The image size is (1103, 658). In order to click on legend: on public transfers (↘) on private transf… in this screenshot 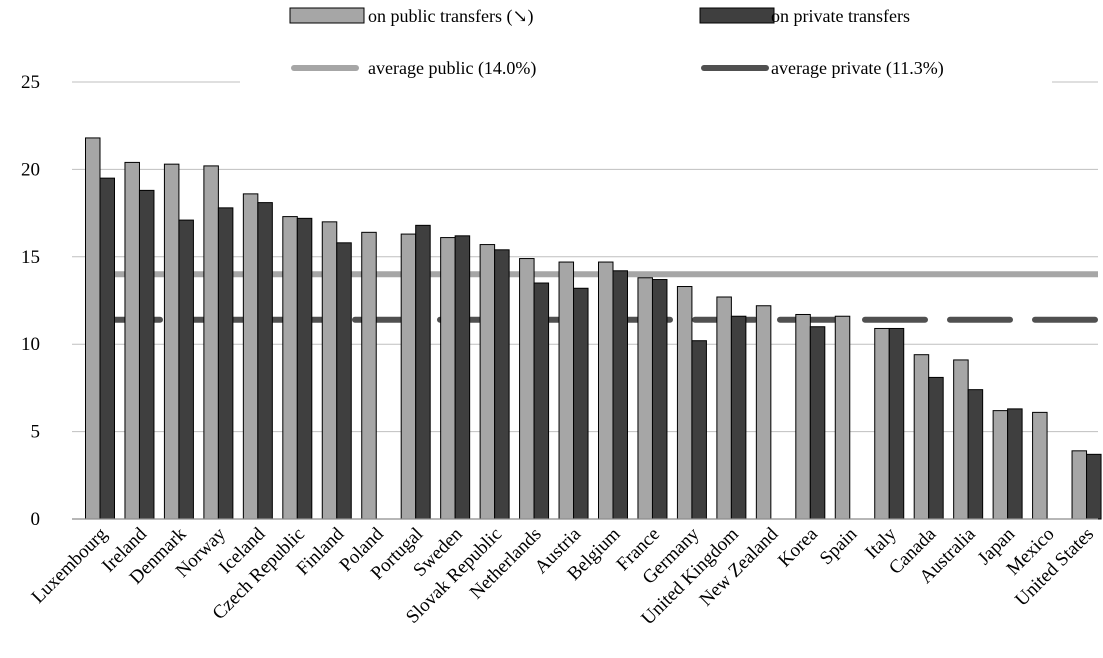, I will do `click(616, 42)`.